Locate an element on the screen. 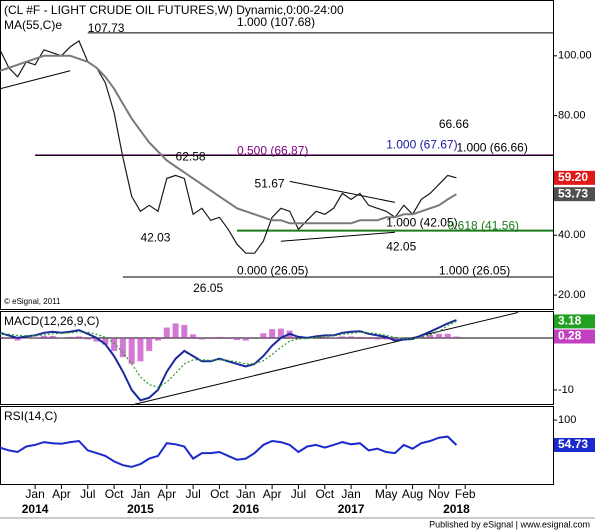  y-tick-label: -10 is located at coordinates (566, 390).